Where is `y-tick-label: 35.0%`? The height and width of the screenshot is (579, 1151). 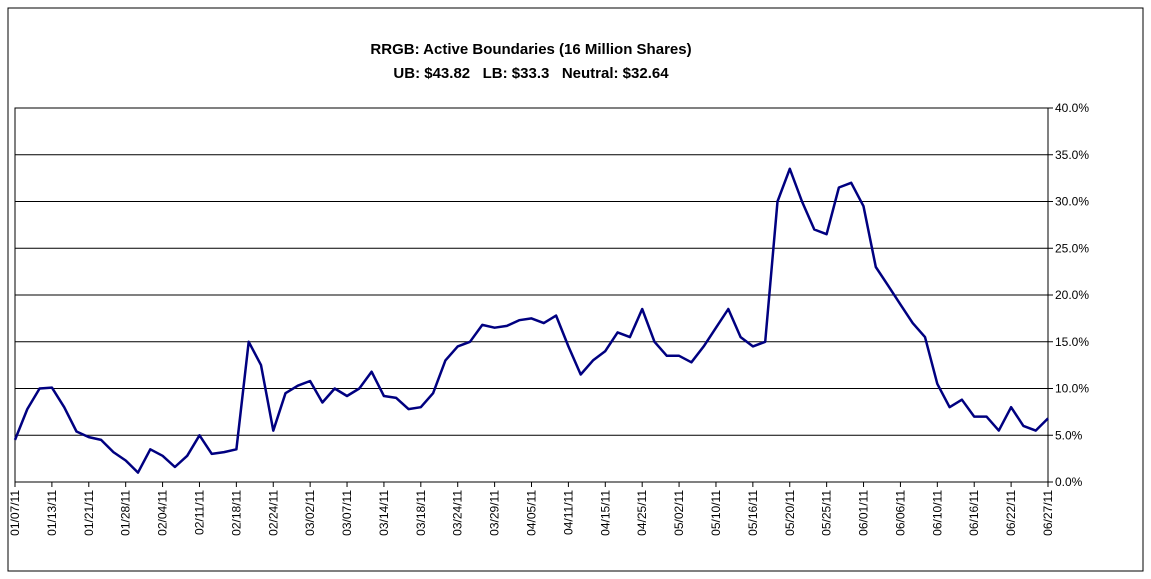 y-tick-label: 35.0% is located at coordinates (1072, 155).